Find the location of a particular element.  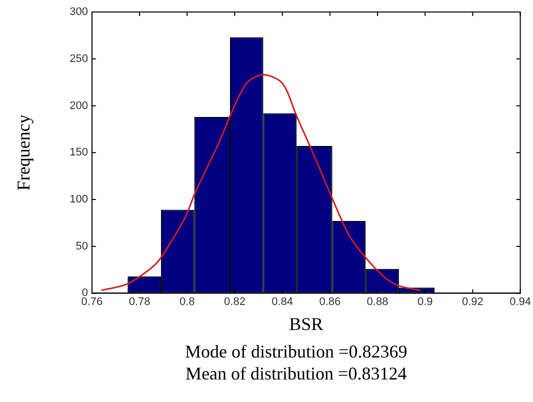

x-tick-label: 0.8 is located at coordinates (187, 302).